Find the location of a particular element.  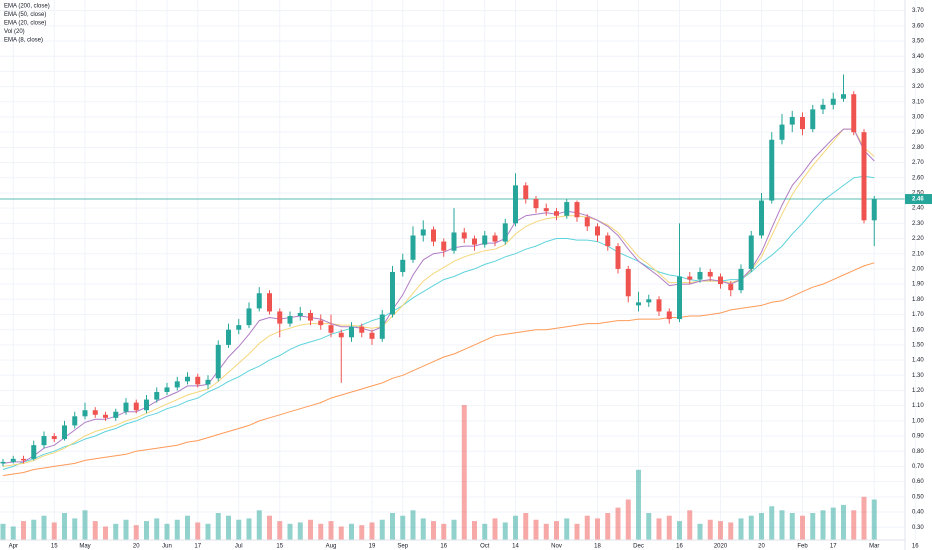

y-tick-label: 1.90 is located at coordinates (918, 285).